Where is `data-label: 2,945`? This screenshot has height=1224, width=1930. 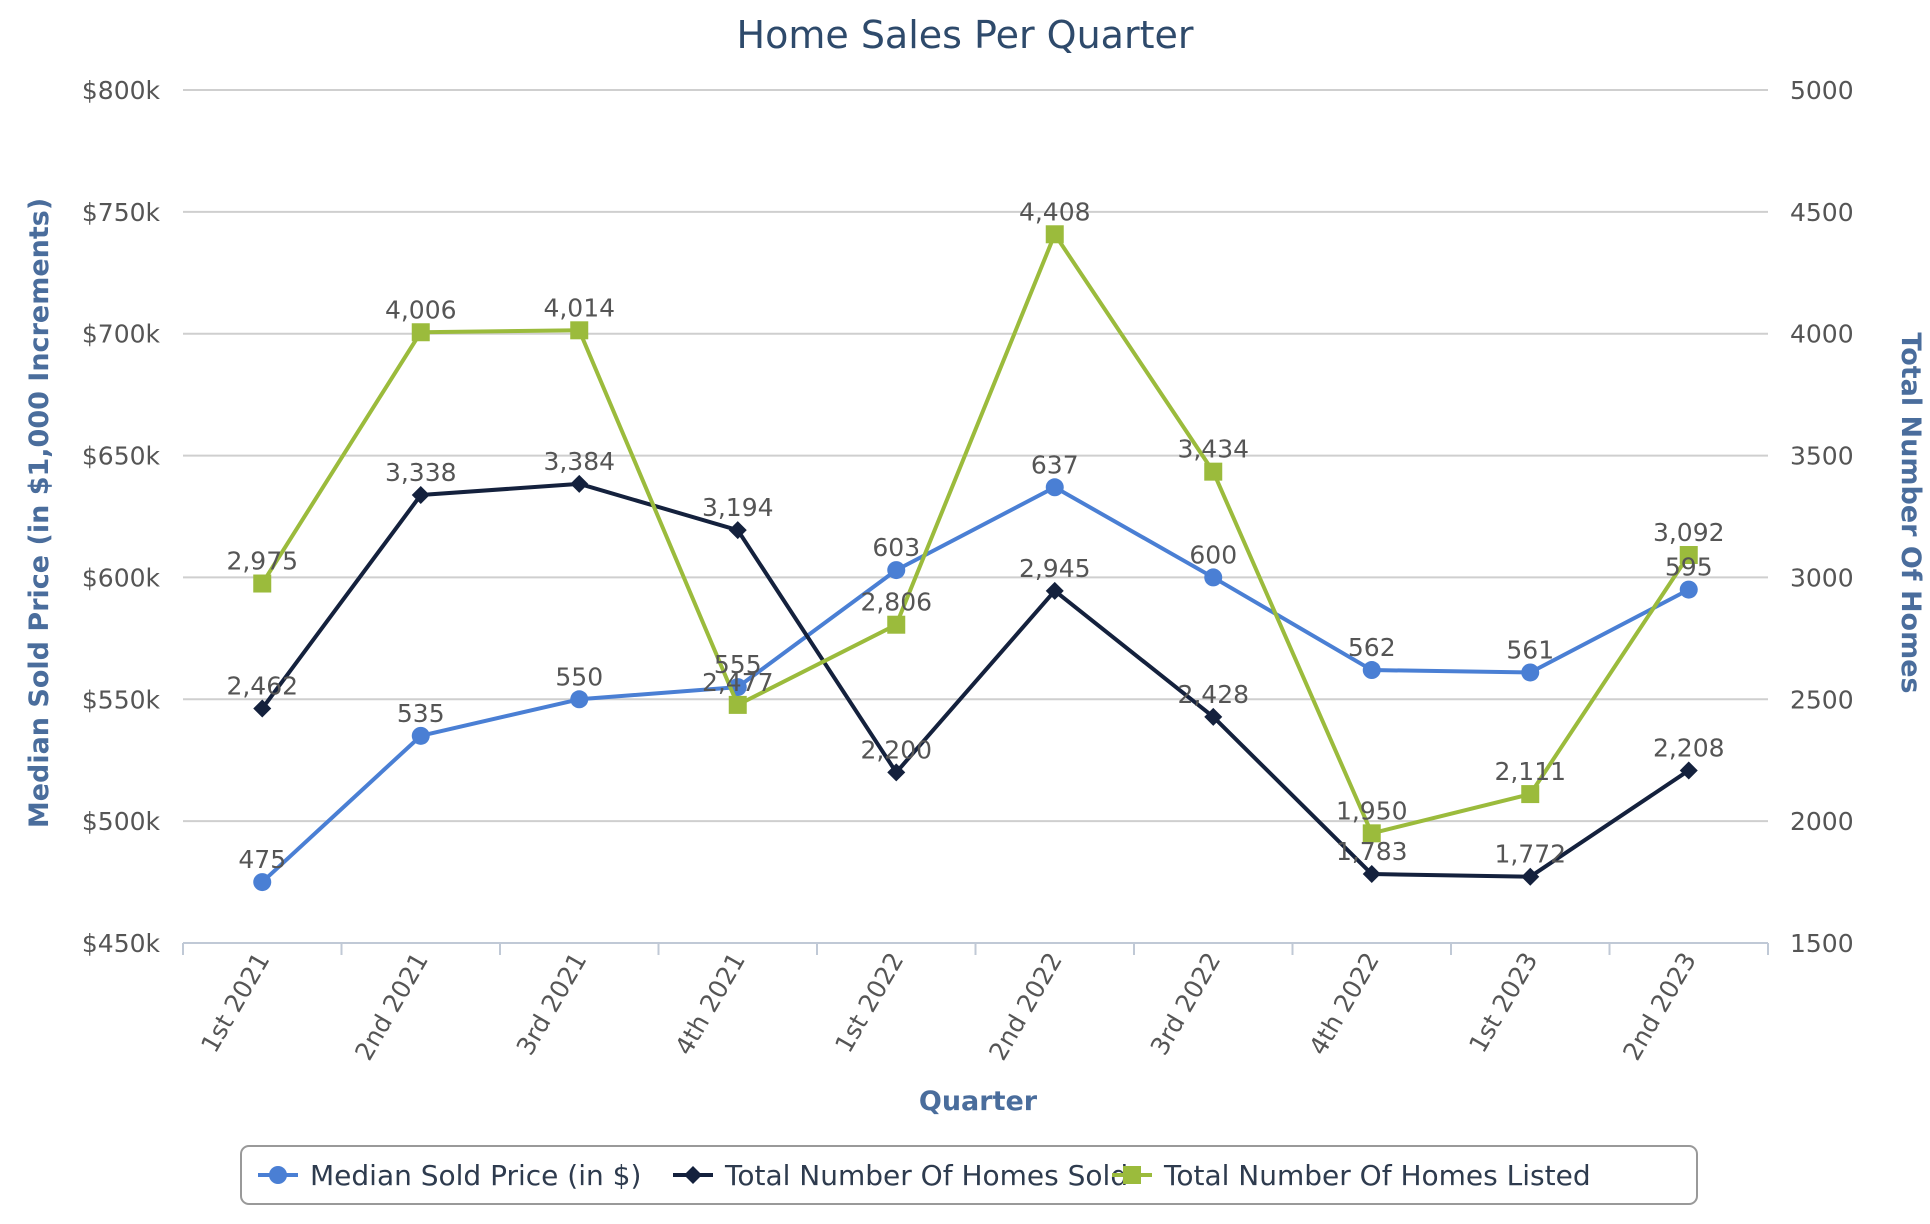
data-label: 2,945 is located at coordinates (1055, 568).